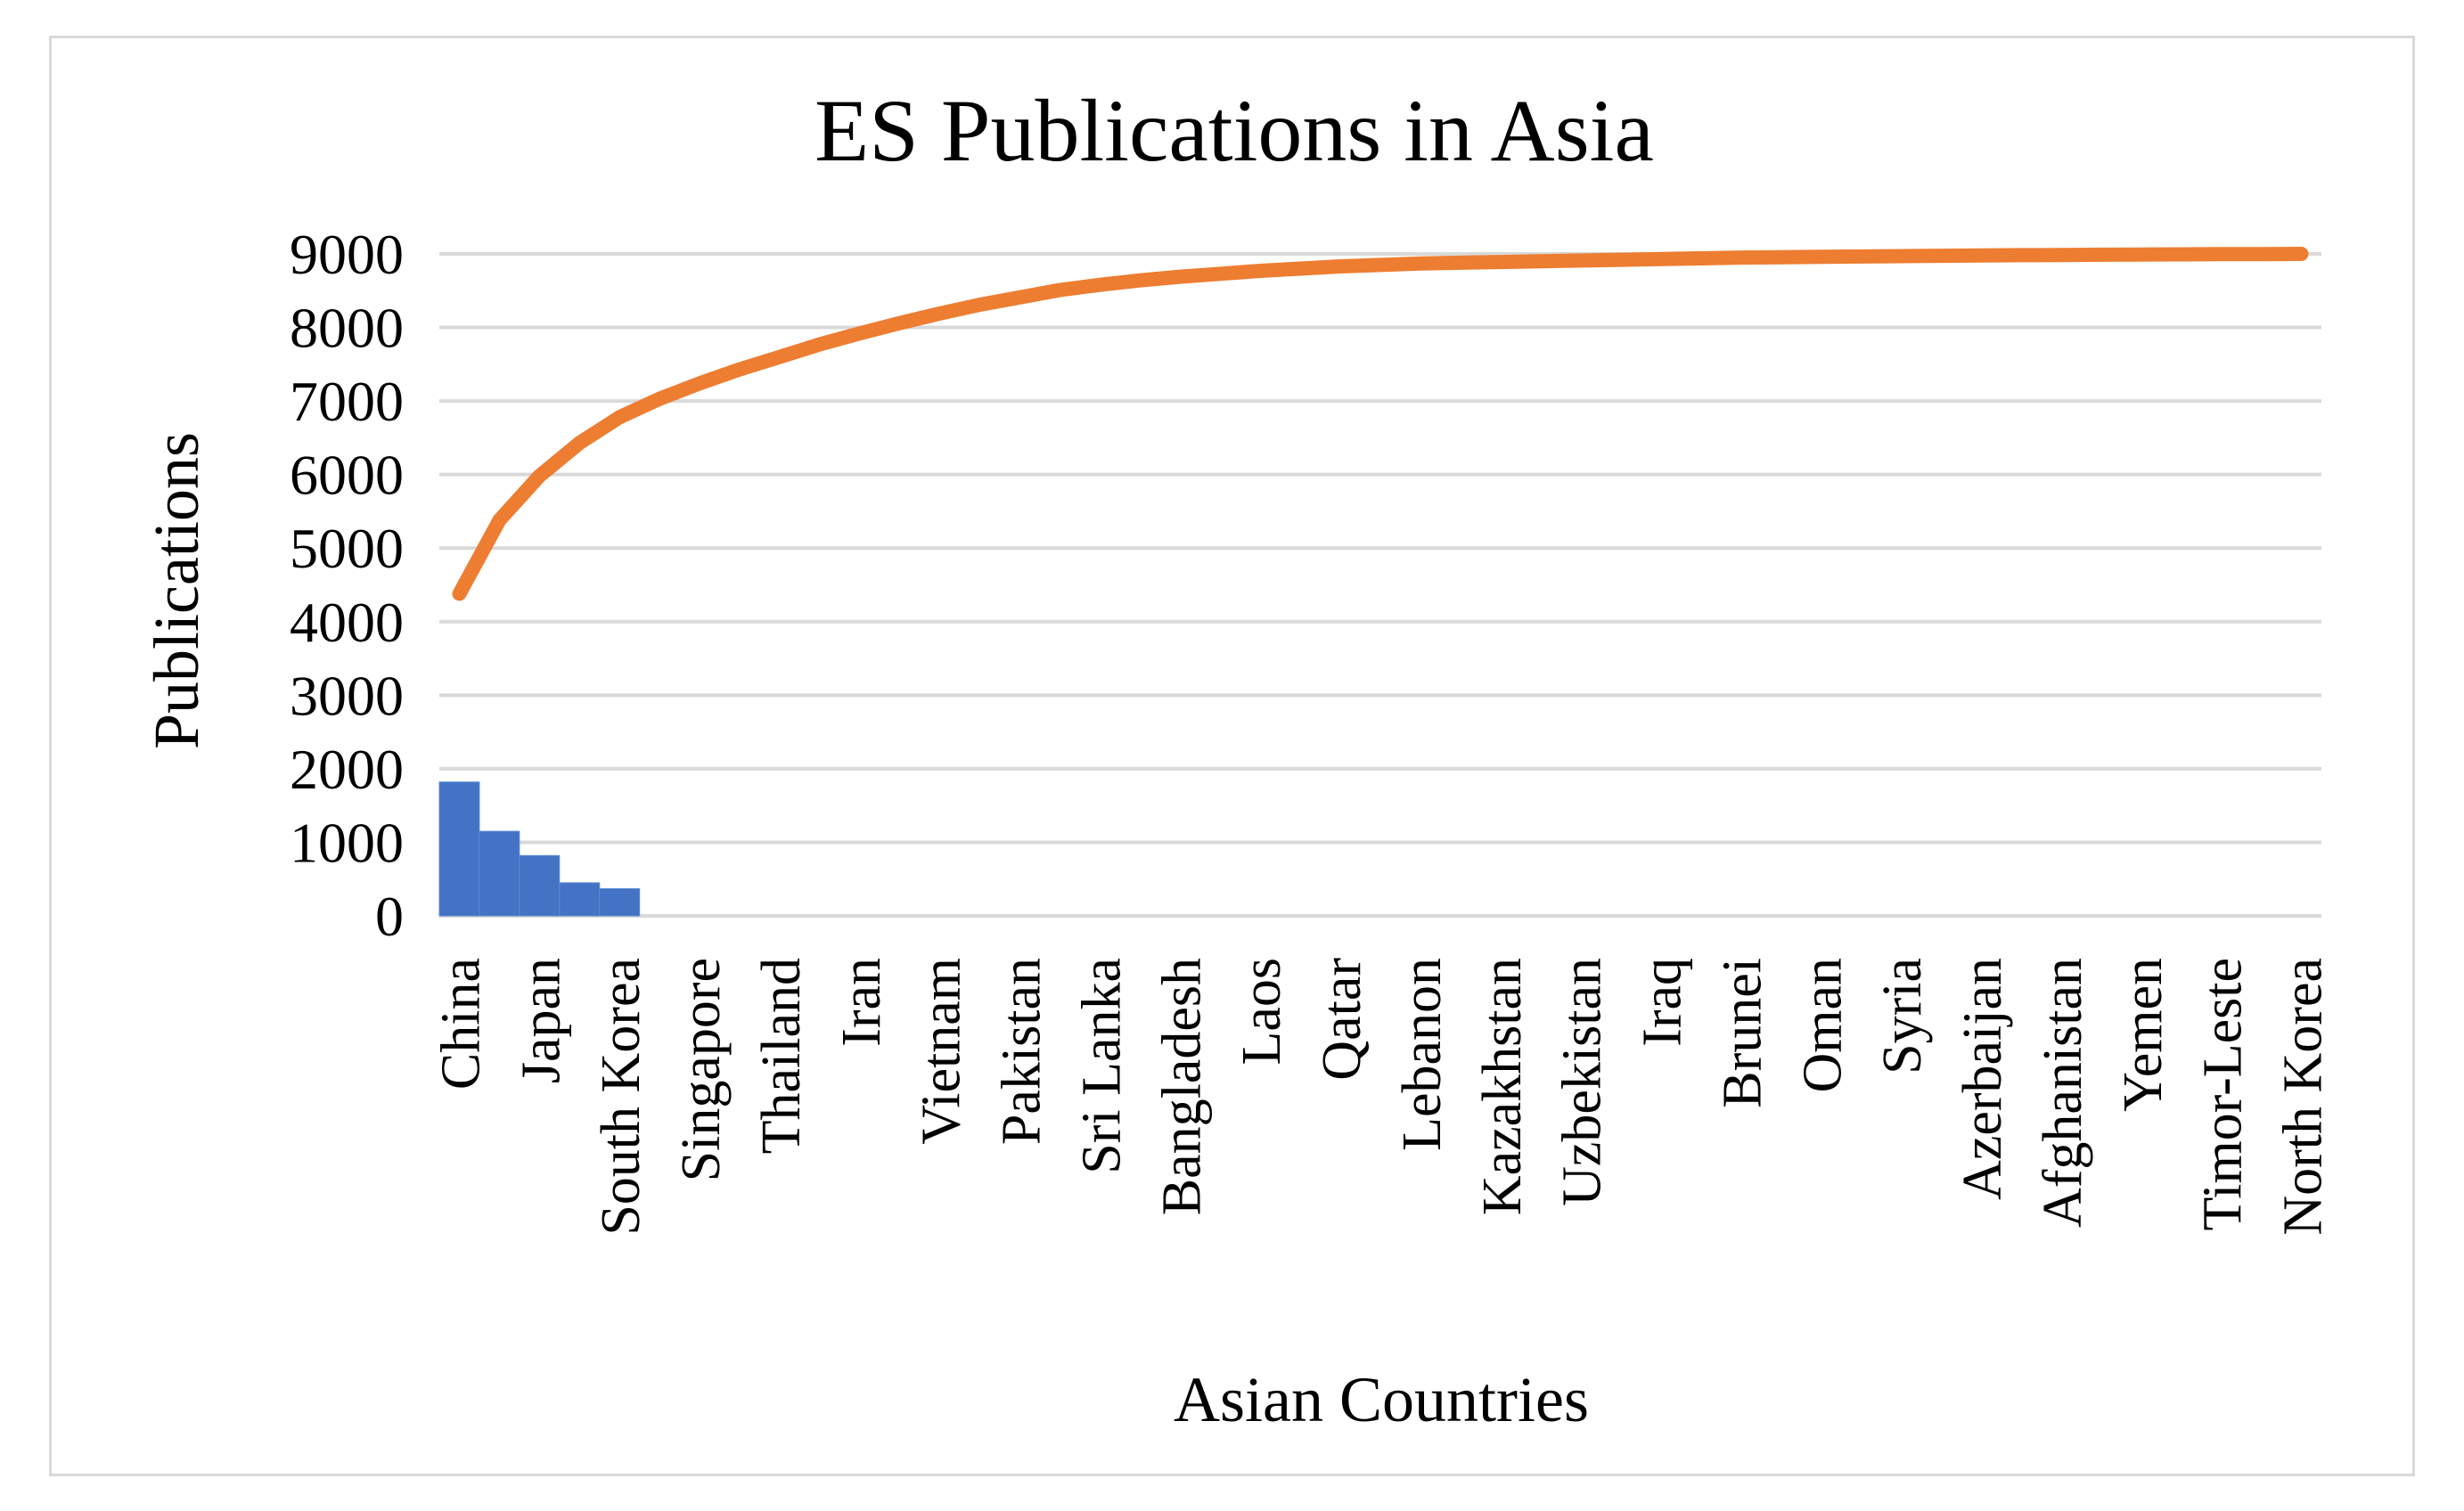  I want to click on x-tick-label: Singapore, so click(701, 1069).